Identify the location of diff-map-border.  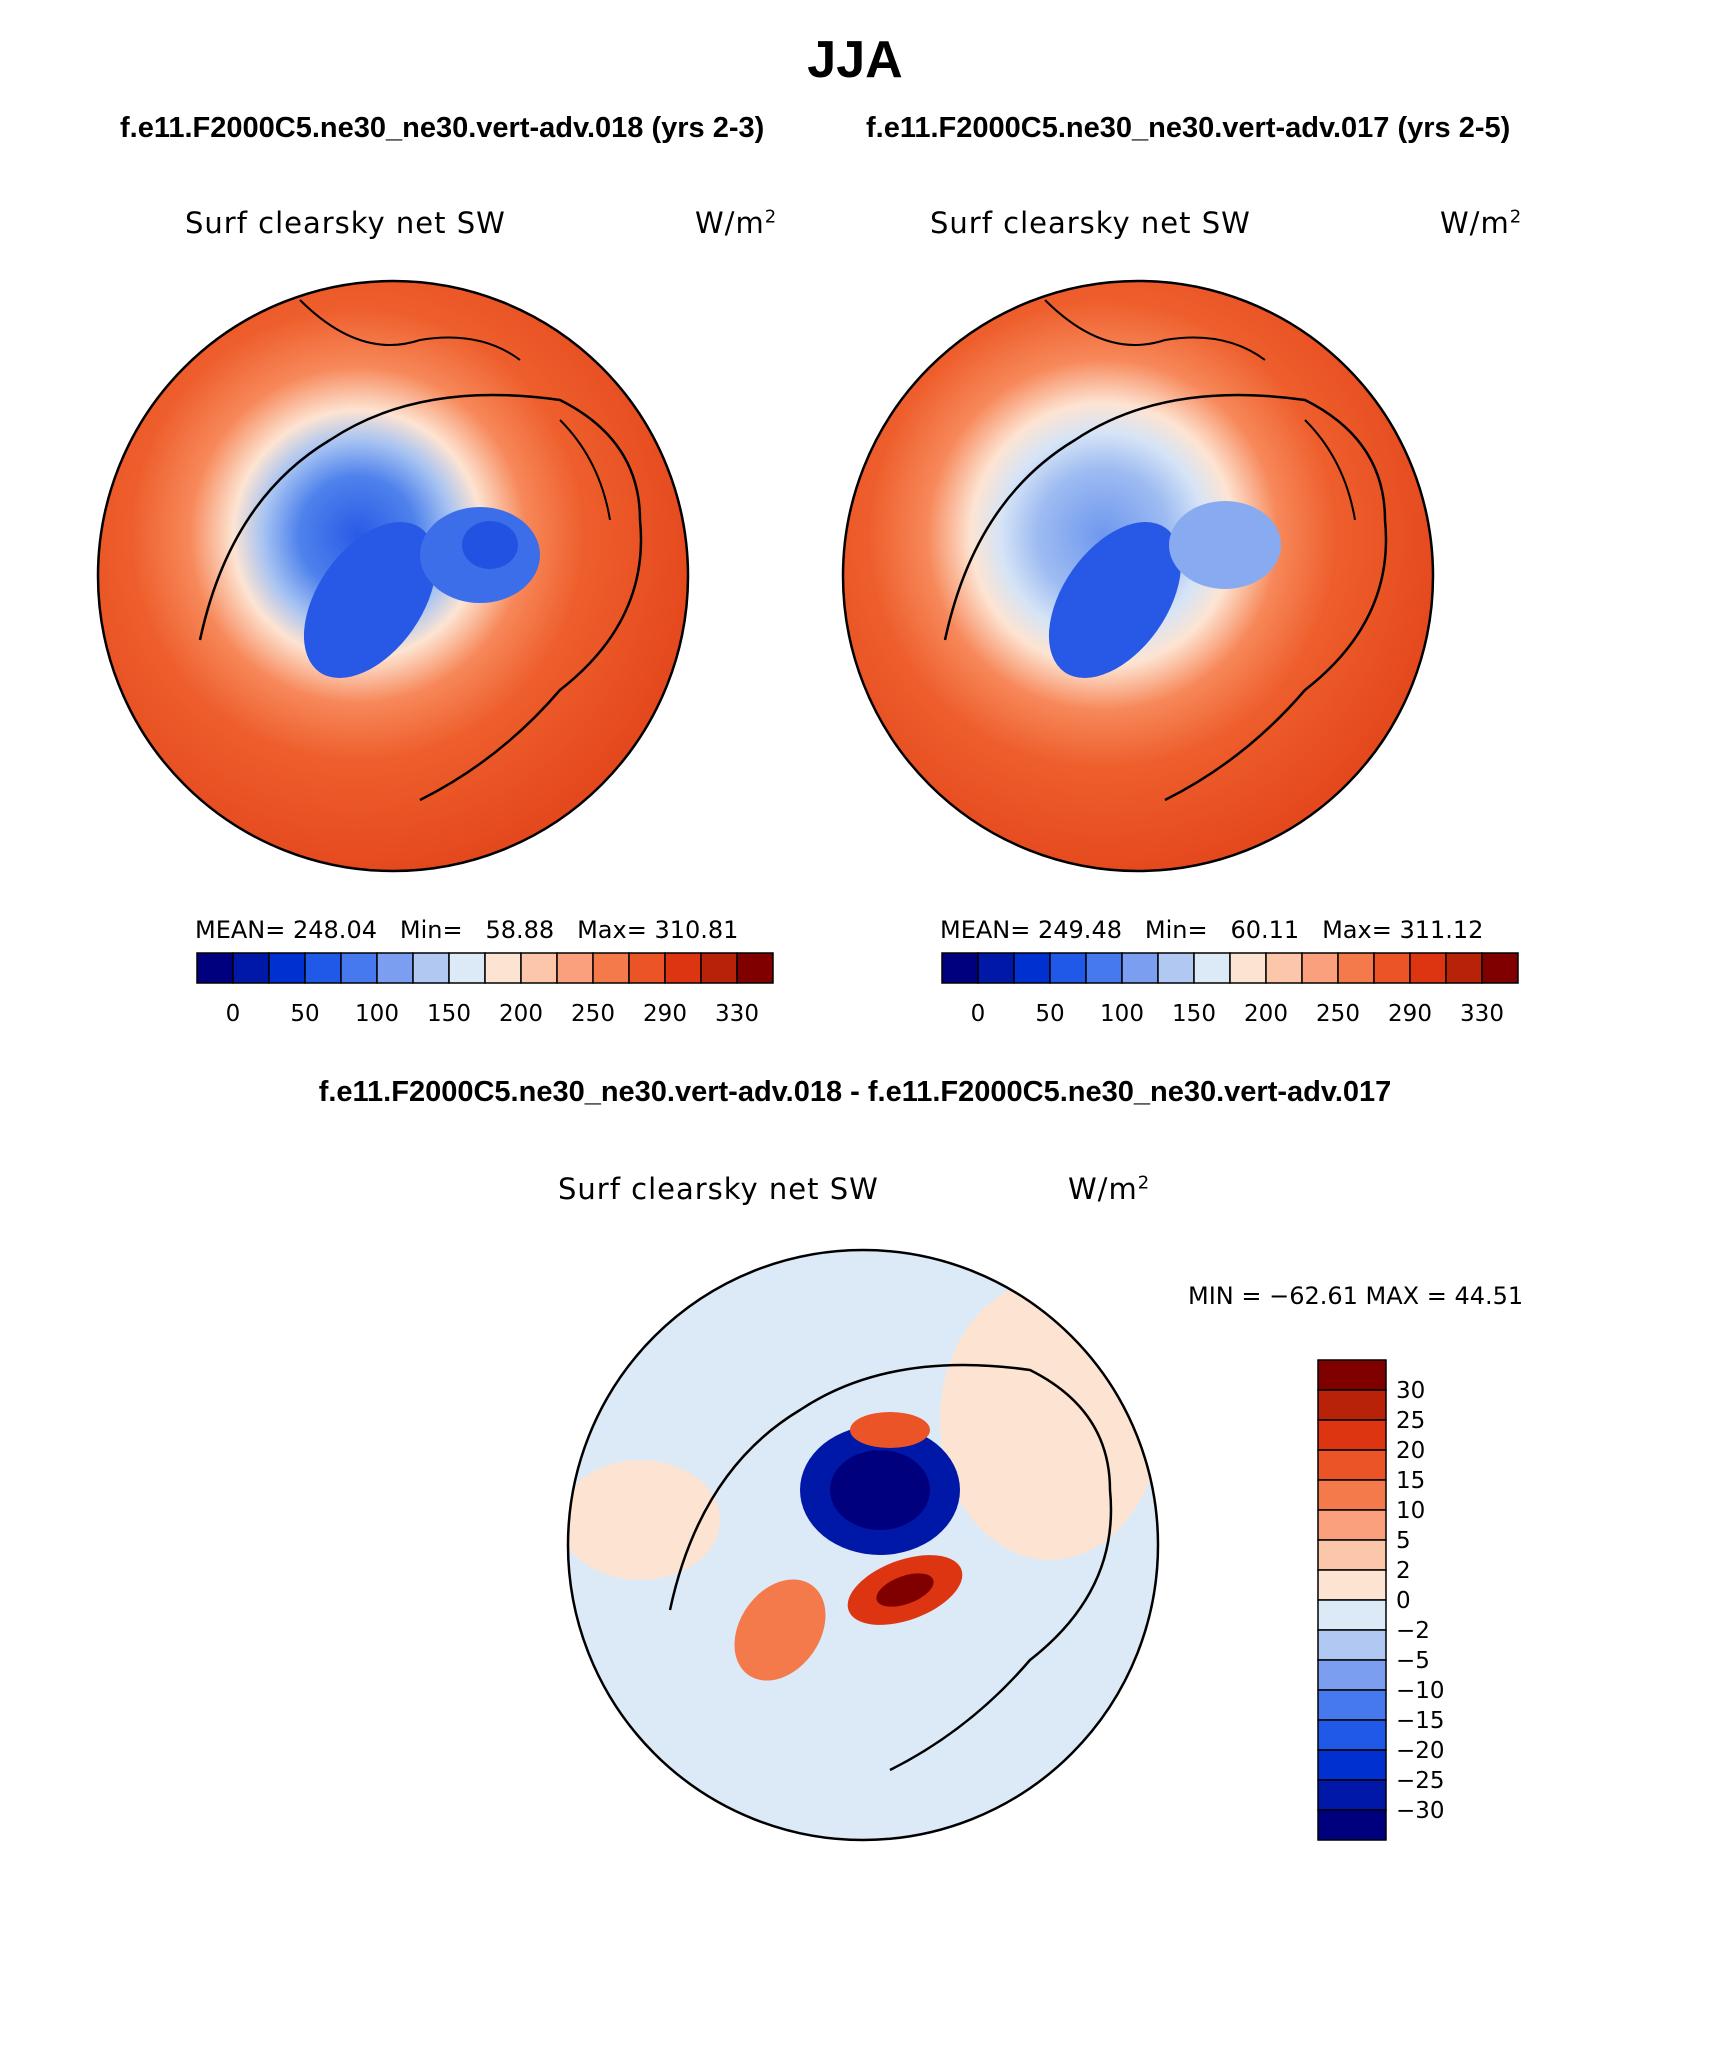
(863, 1545).